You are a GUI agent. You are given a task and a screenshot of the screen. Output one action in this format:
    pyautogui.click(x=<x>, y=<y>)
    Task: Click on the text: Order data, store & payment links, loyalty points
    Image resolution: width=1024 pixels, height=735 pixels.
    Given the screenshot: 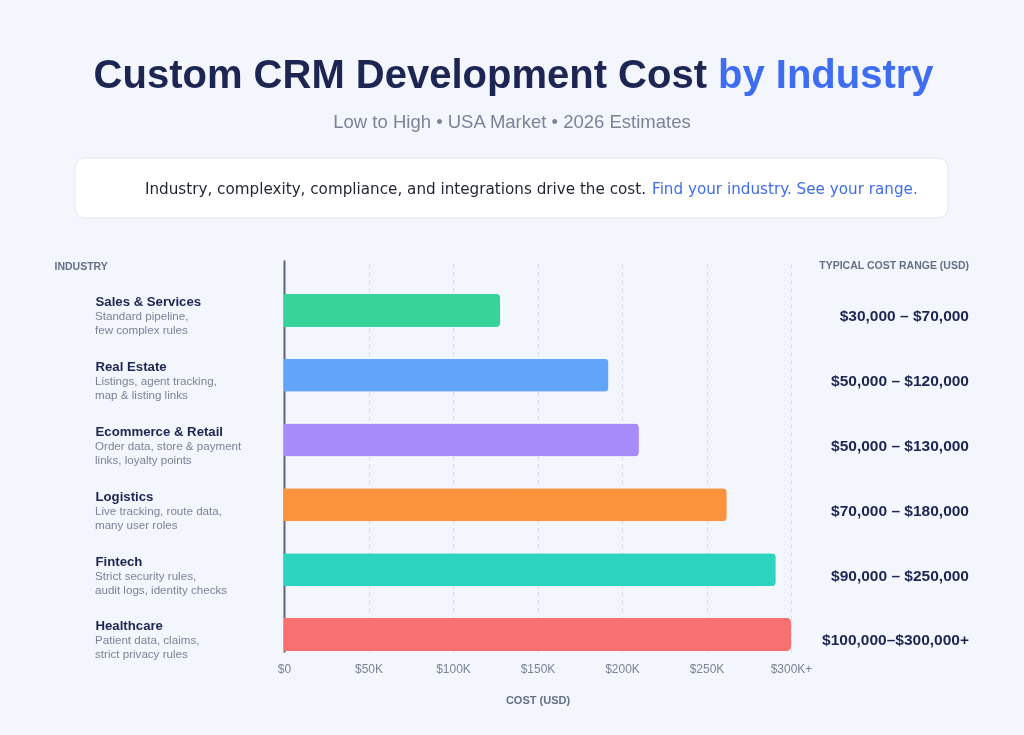 What is the action you would take?
    pyautogui.click(x=169, y=453)
    